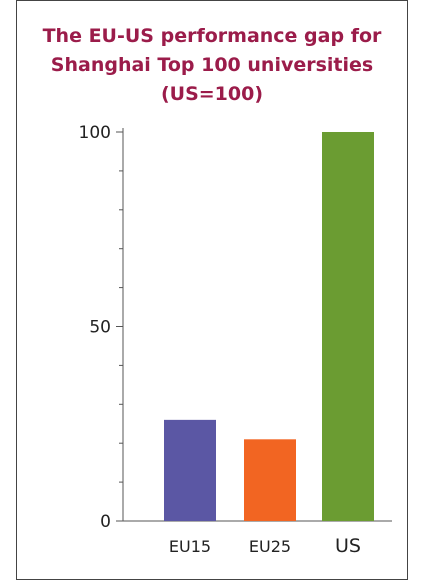 The width and height of the screenshot is (424, 580). I want to click on bar-eu25, so click(270, 480).